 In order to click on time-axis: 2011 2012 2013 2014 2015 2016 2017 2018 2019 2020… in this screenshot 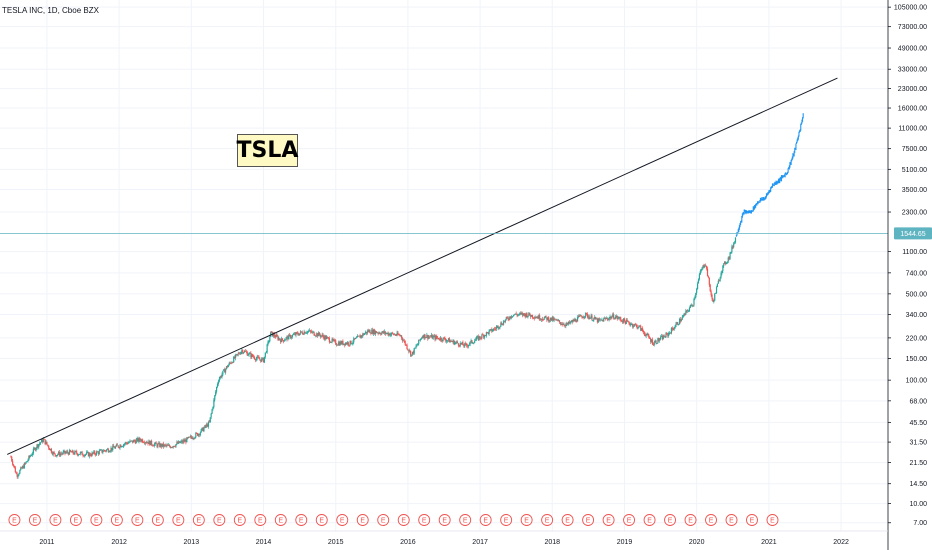, I will do `click(444, 542)`.